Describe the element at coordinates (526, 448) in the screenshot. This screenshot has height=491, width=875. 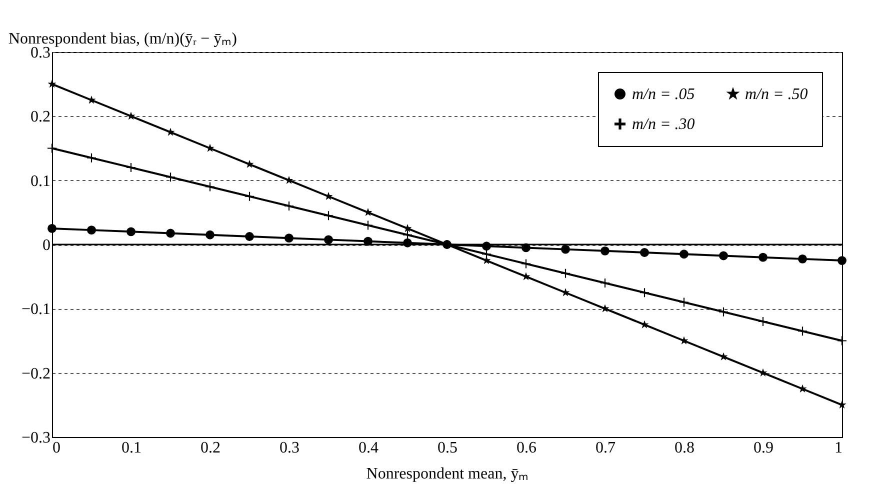
I see `x-tick-label: 0.6` at that location.